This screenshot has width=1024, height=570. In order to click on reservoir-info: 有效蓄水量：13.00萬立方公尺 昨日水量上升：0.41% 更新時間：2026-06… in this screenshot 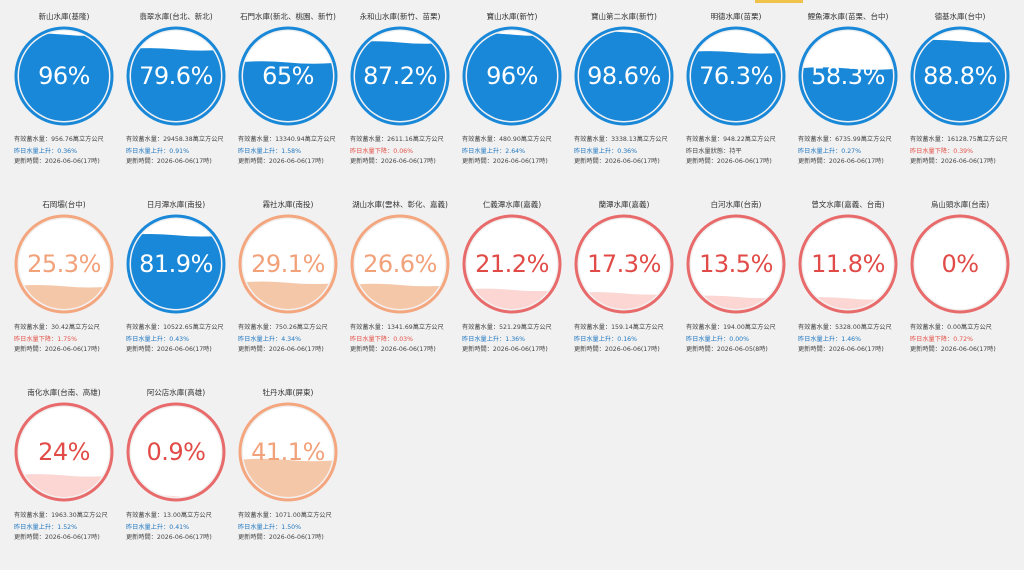, I will do `click(179, 528)`.